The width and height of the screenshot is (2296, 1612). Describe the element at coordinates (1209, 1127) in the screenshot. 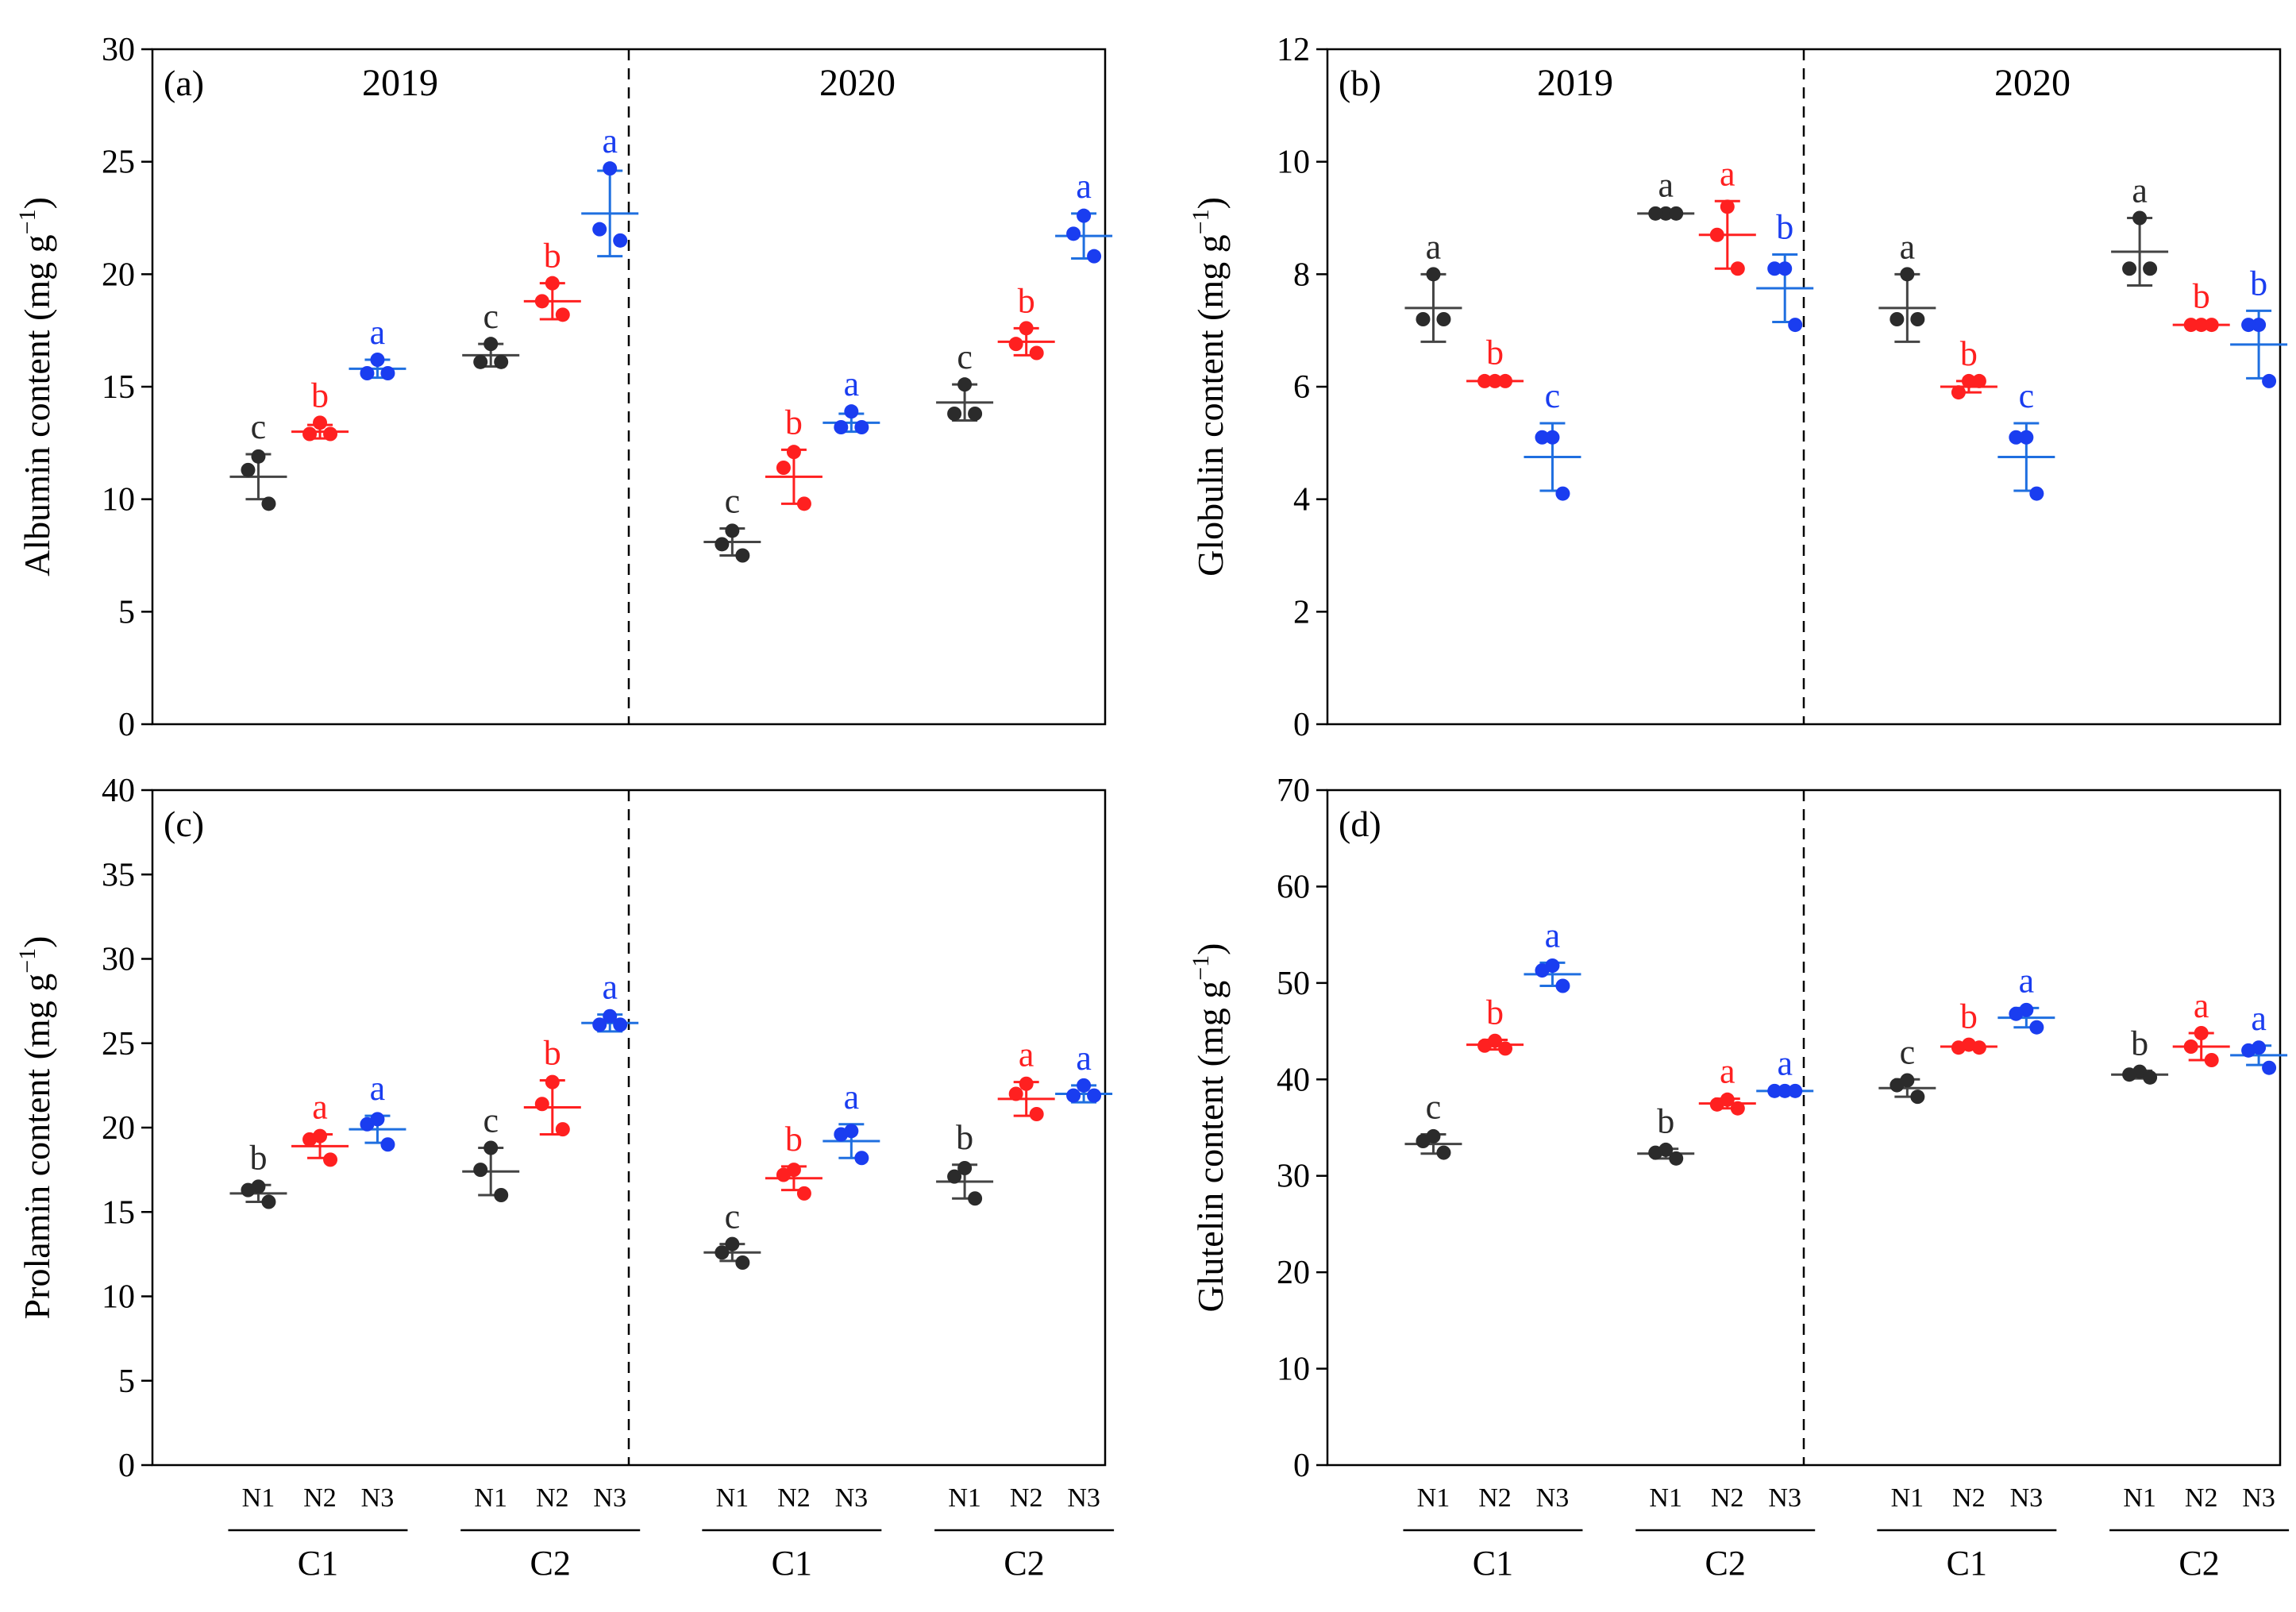

I see `y-axis-label: Glutelin content (mg g−1)` at that location.